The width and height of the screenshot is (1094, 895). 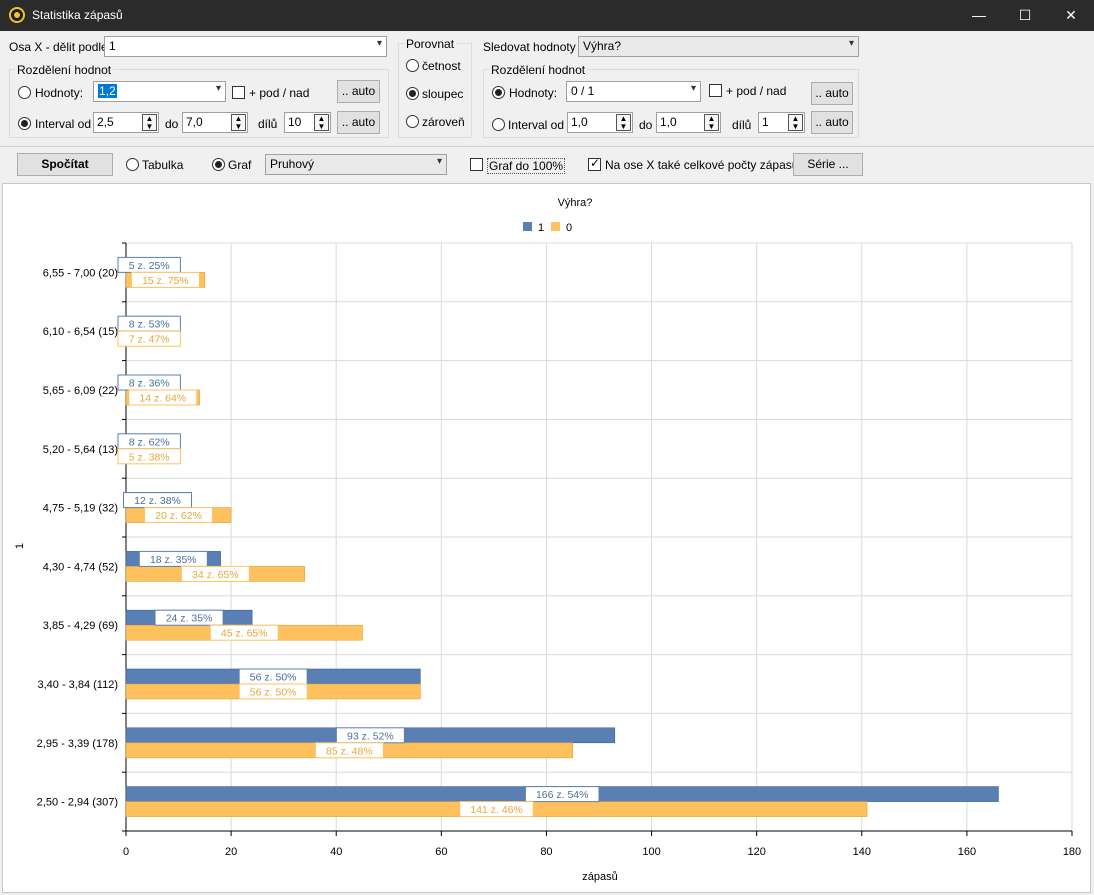 What do you see at coordinates (541, 228) in the screenshot?
I see `legend-label-1: 1` at bounding box center [541, 228].